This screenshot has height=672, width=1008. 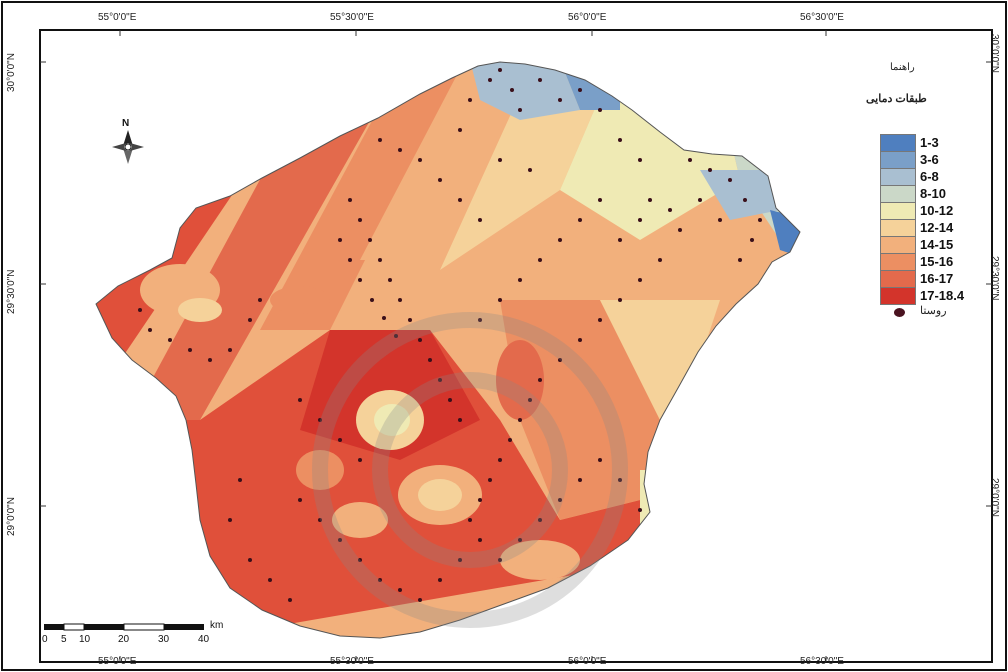 I want to click on watermark-logo, so click(x=470, y=470).